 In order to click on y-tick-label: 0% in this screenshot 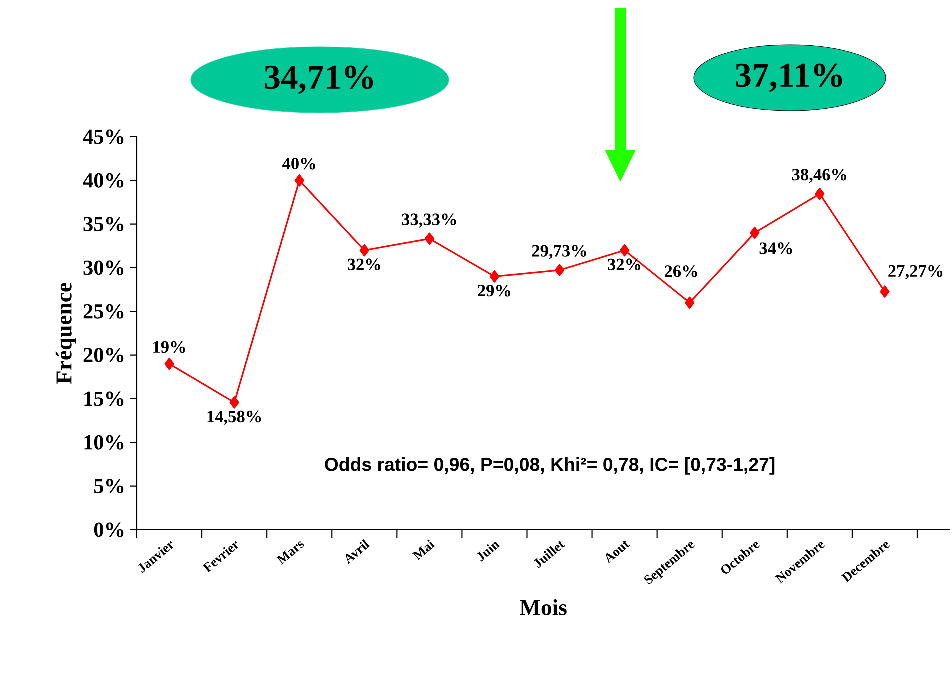, I will do `click(109, 530)`.